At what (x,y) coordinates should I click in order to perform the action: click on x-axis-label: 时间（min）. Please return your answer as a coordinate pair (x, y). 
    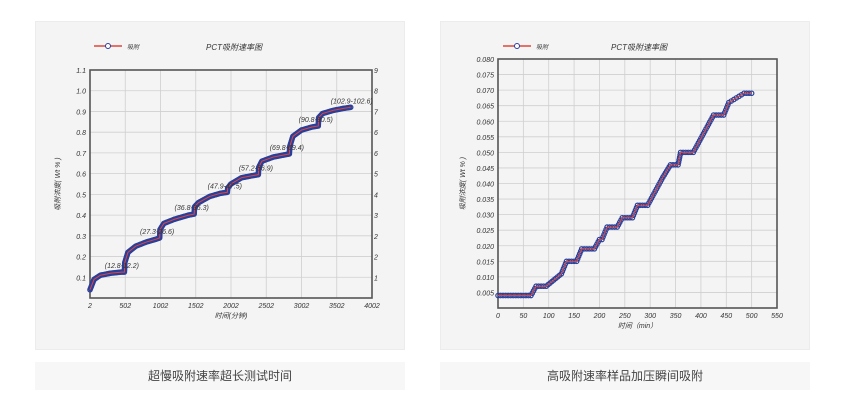
    Looking at the image, I should click on (637, 326).